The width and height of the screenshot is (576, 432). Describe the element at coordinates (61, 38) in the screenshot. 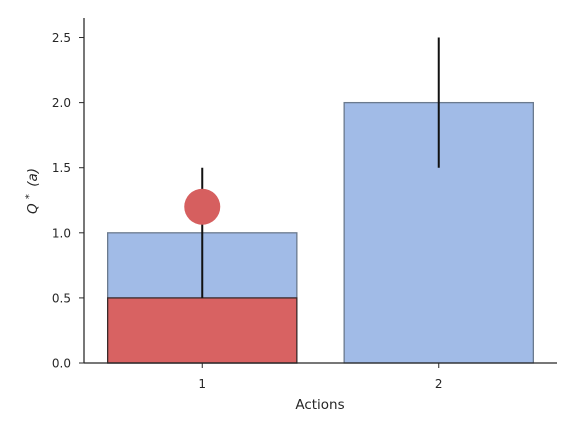

I see `y-tick-label: 2.5` at that location.